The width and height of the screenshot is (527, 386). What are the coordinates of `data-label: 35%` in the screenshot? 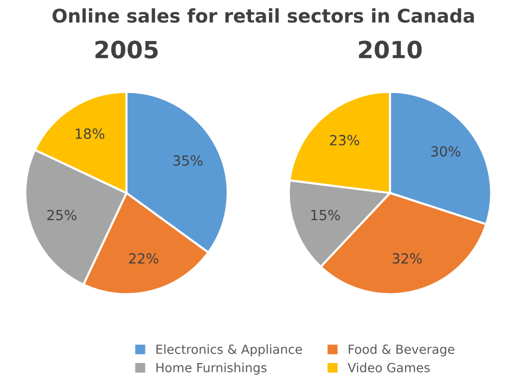 It's located at (187, 160).